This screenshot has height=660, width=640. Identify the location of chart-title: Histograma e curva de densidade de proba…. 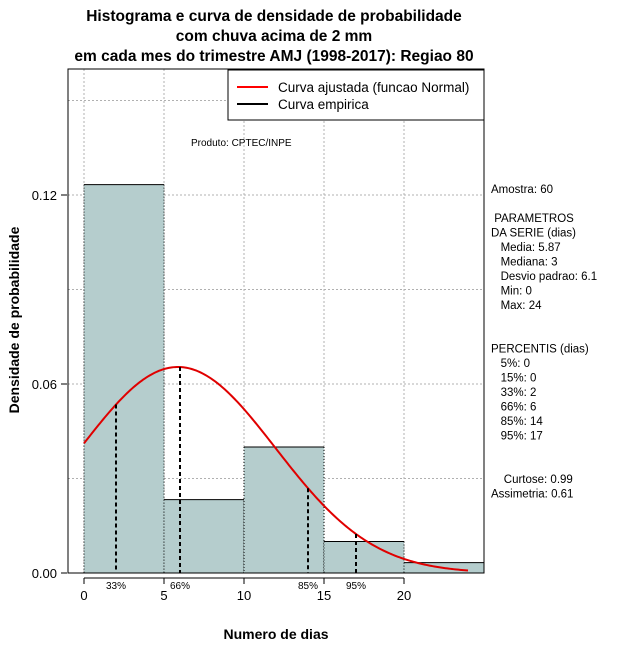
(273, 36).